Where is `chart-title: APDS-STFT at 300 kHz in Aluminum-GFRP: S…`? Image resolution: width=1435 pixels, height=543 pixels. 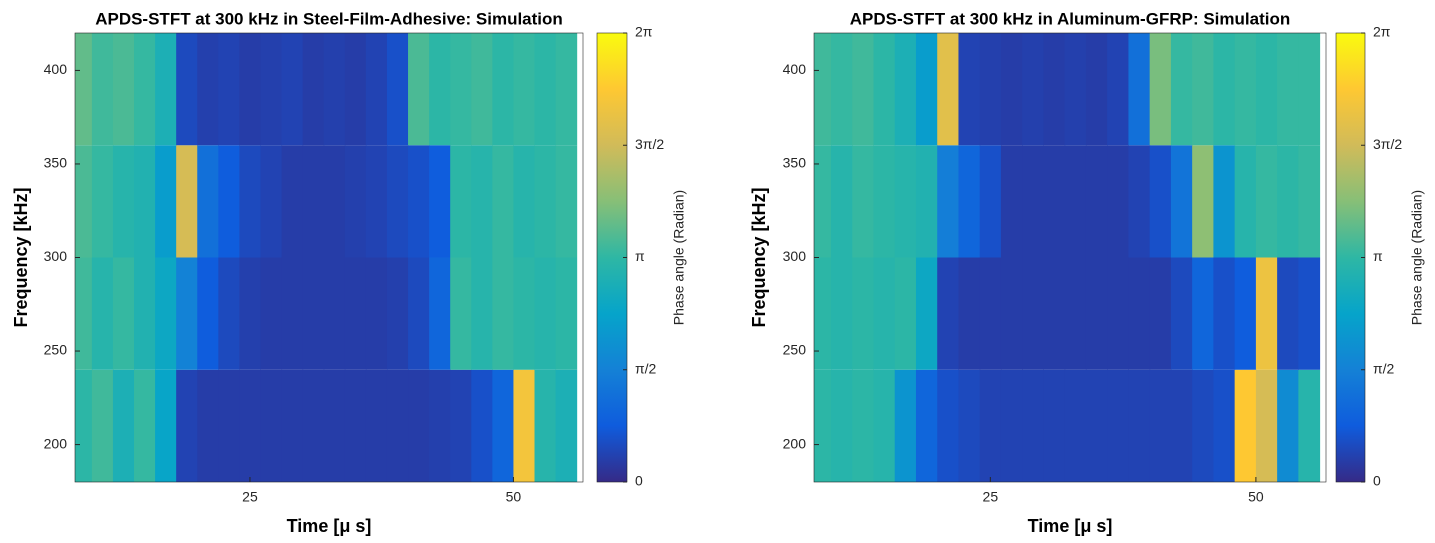
chart-title: APDS-STFT at 300 kHz in Aluminum-GFRP: S… is located at coordinates (1070, 18).